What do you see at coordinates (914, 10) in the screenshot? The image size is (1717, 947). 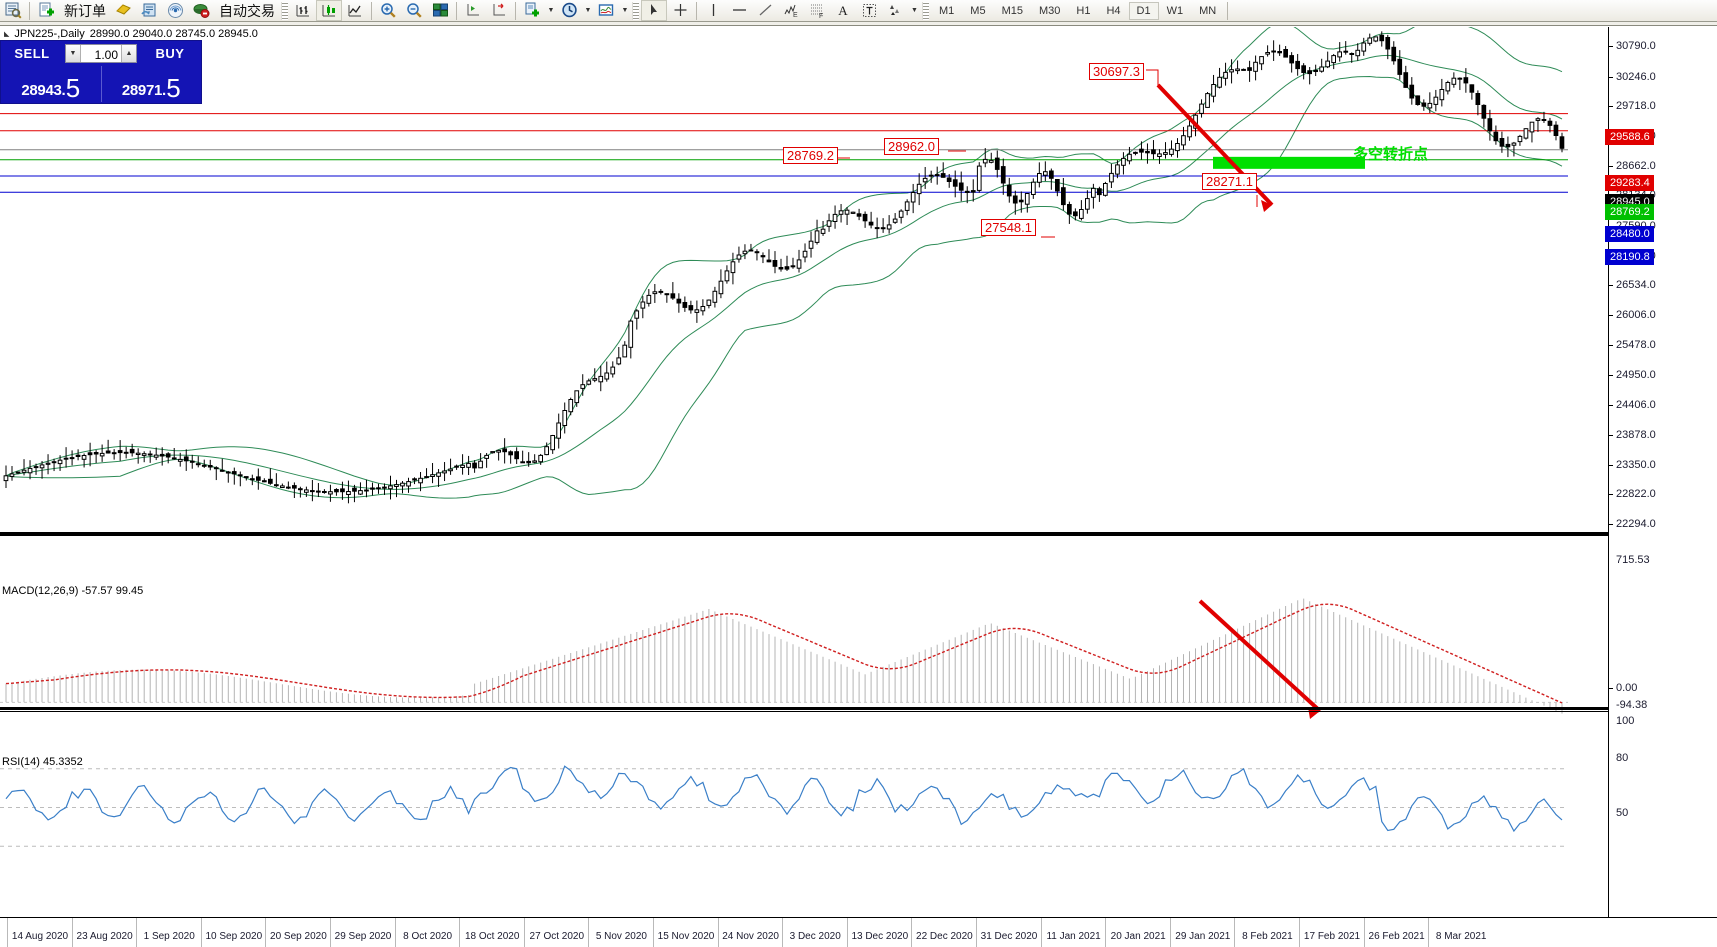 I see `shapes-dropdown-icon: ▼` at bounding box center [914, 10].